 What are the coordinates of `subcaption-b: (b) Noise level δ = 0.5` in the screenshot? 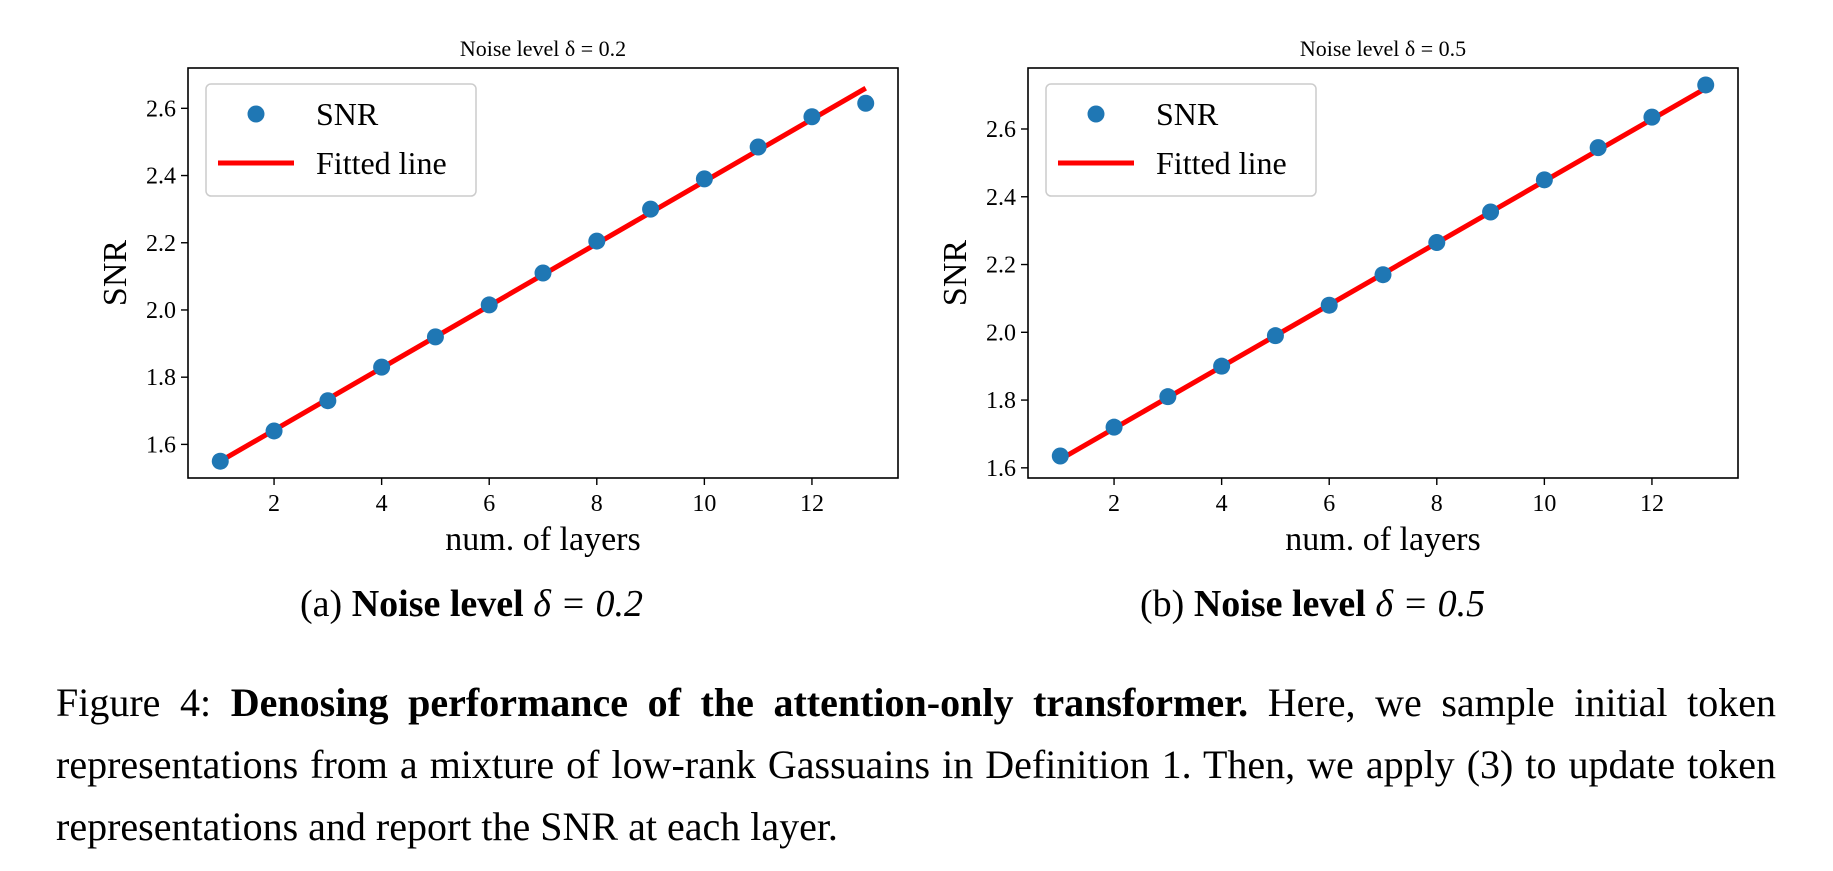 It's located at (1312, 604).